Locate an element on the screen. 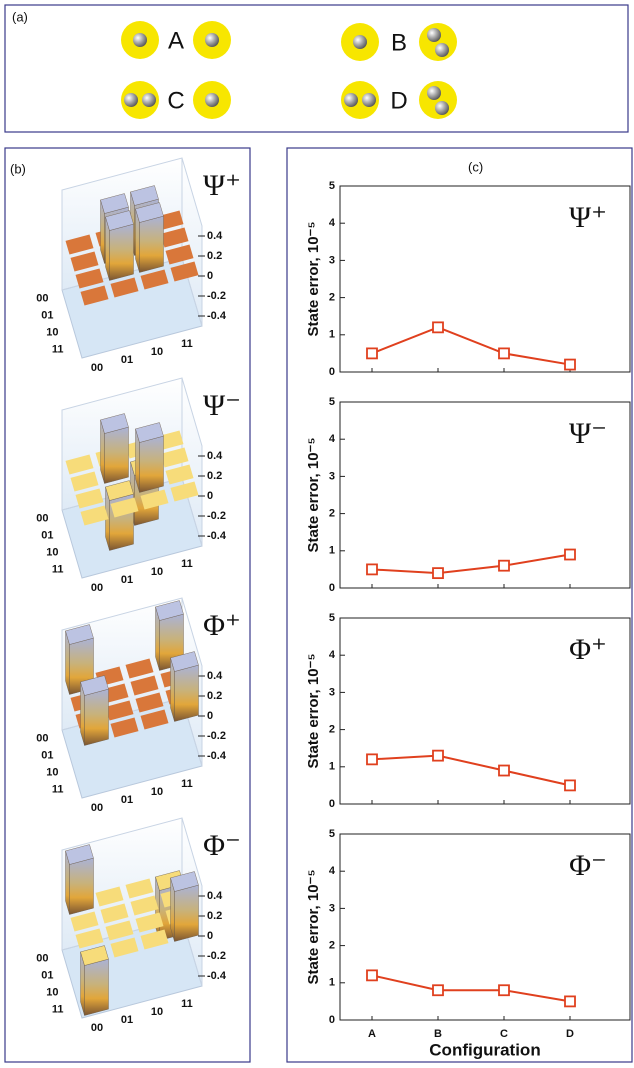  chart-title: Φ⁺ is located at coordinates (588, 649).